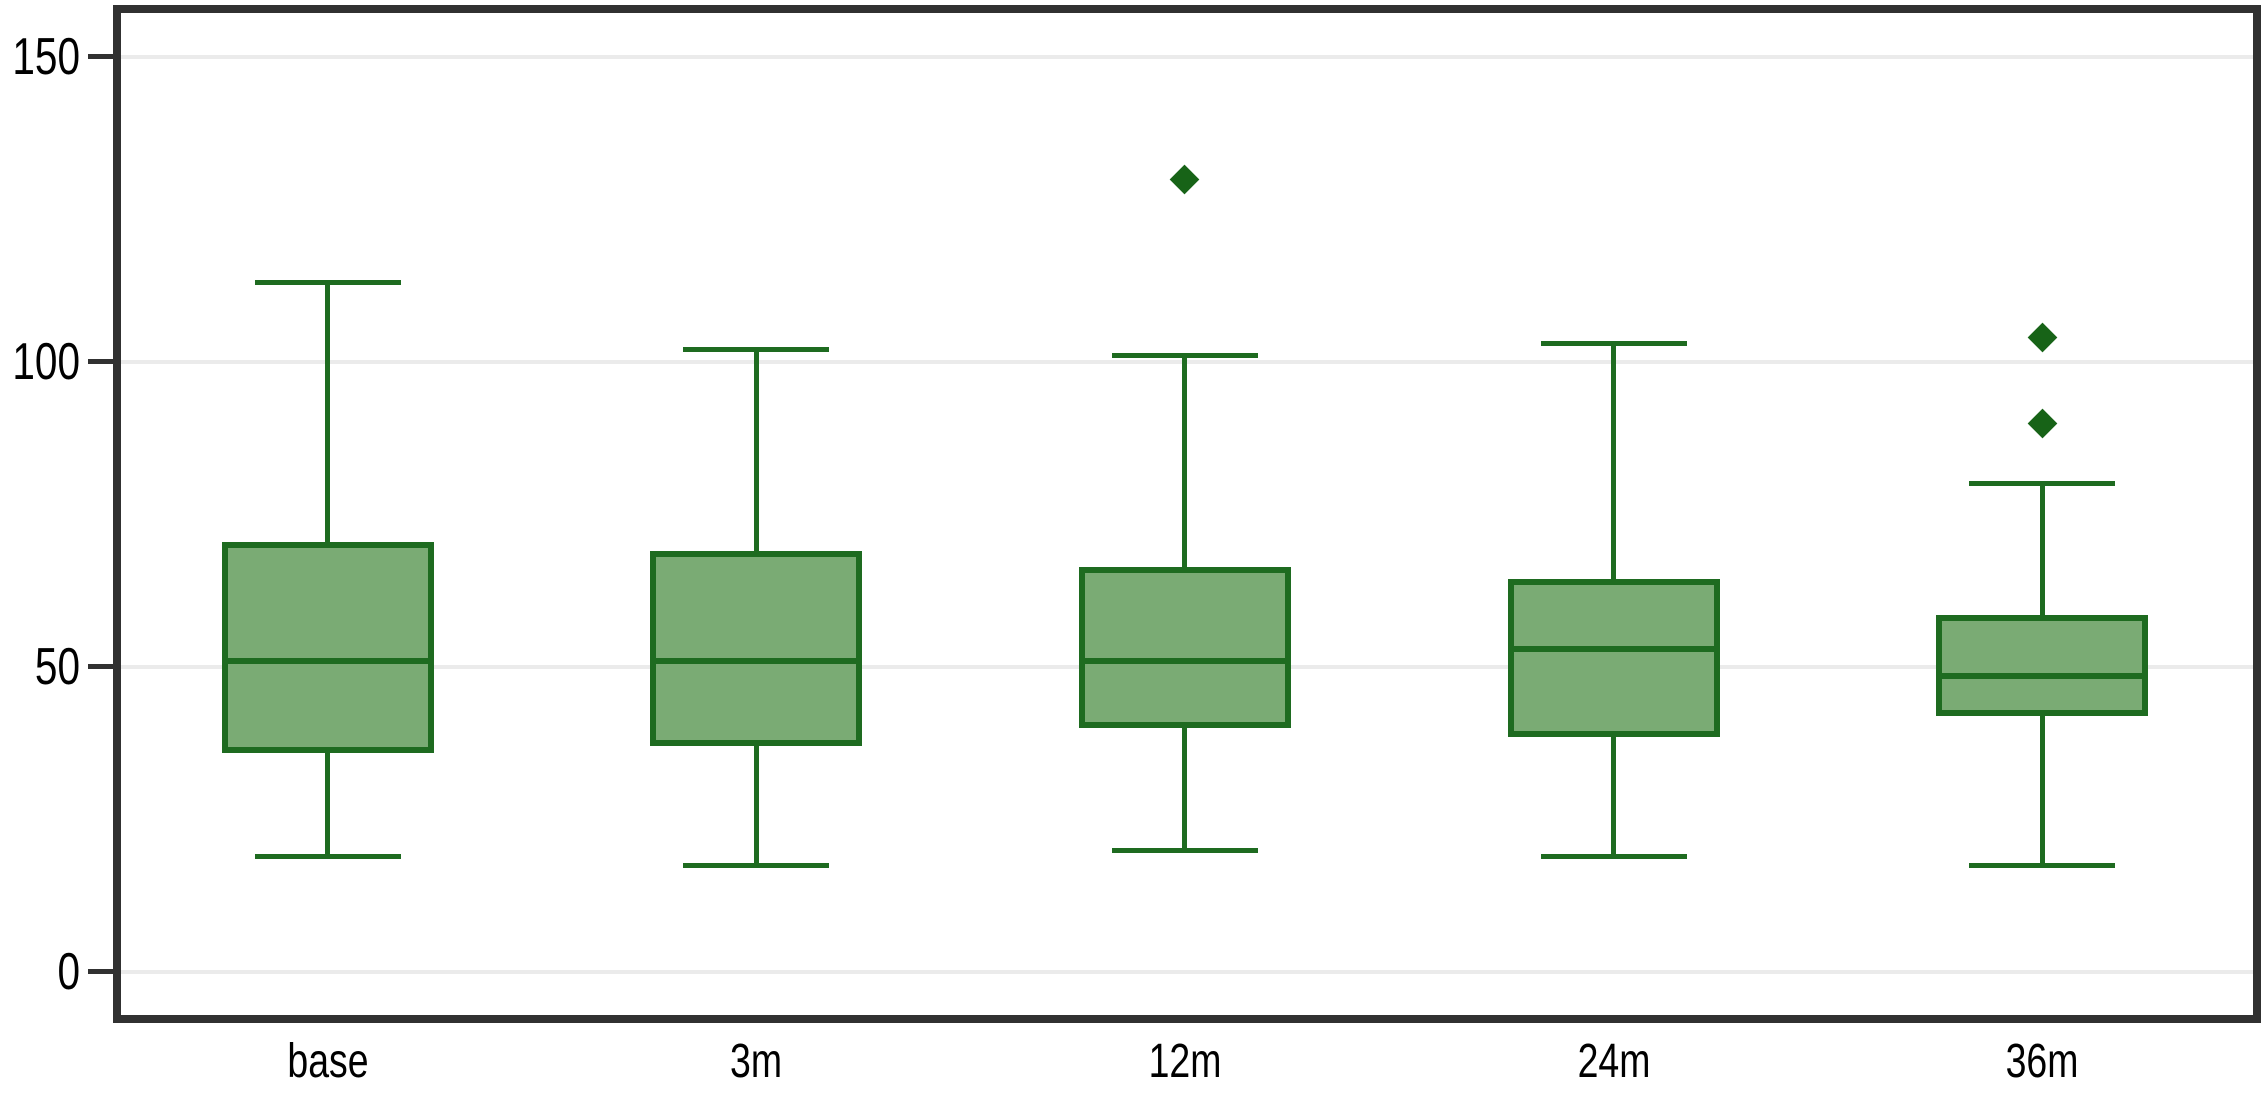 This screenshot has height=1094, width=2263. I want to click on x-tick-label-3m: 3m, so click(756, 1061).